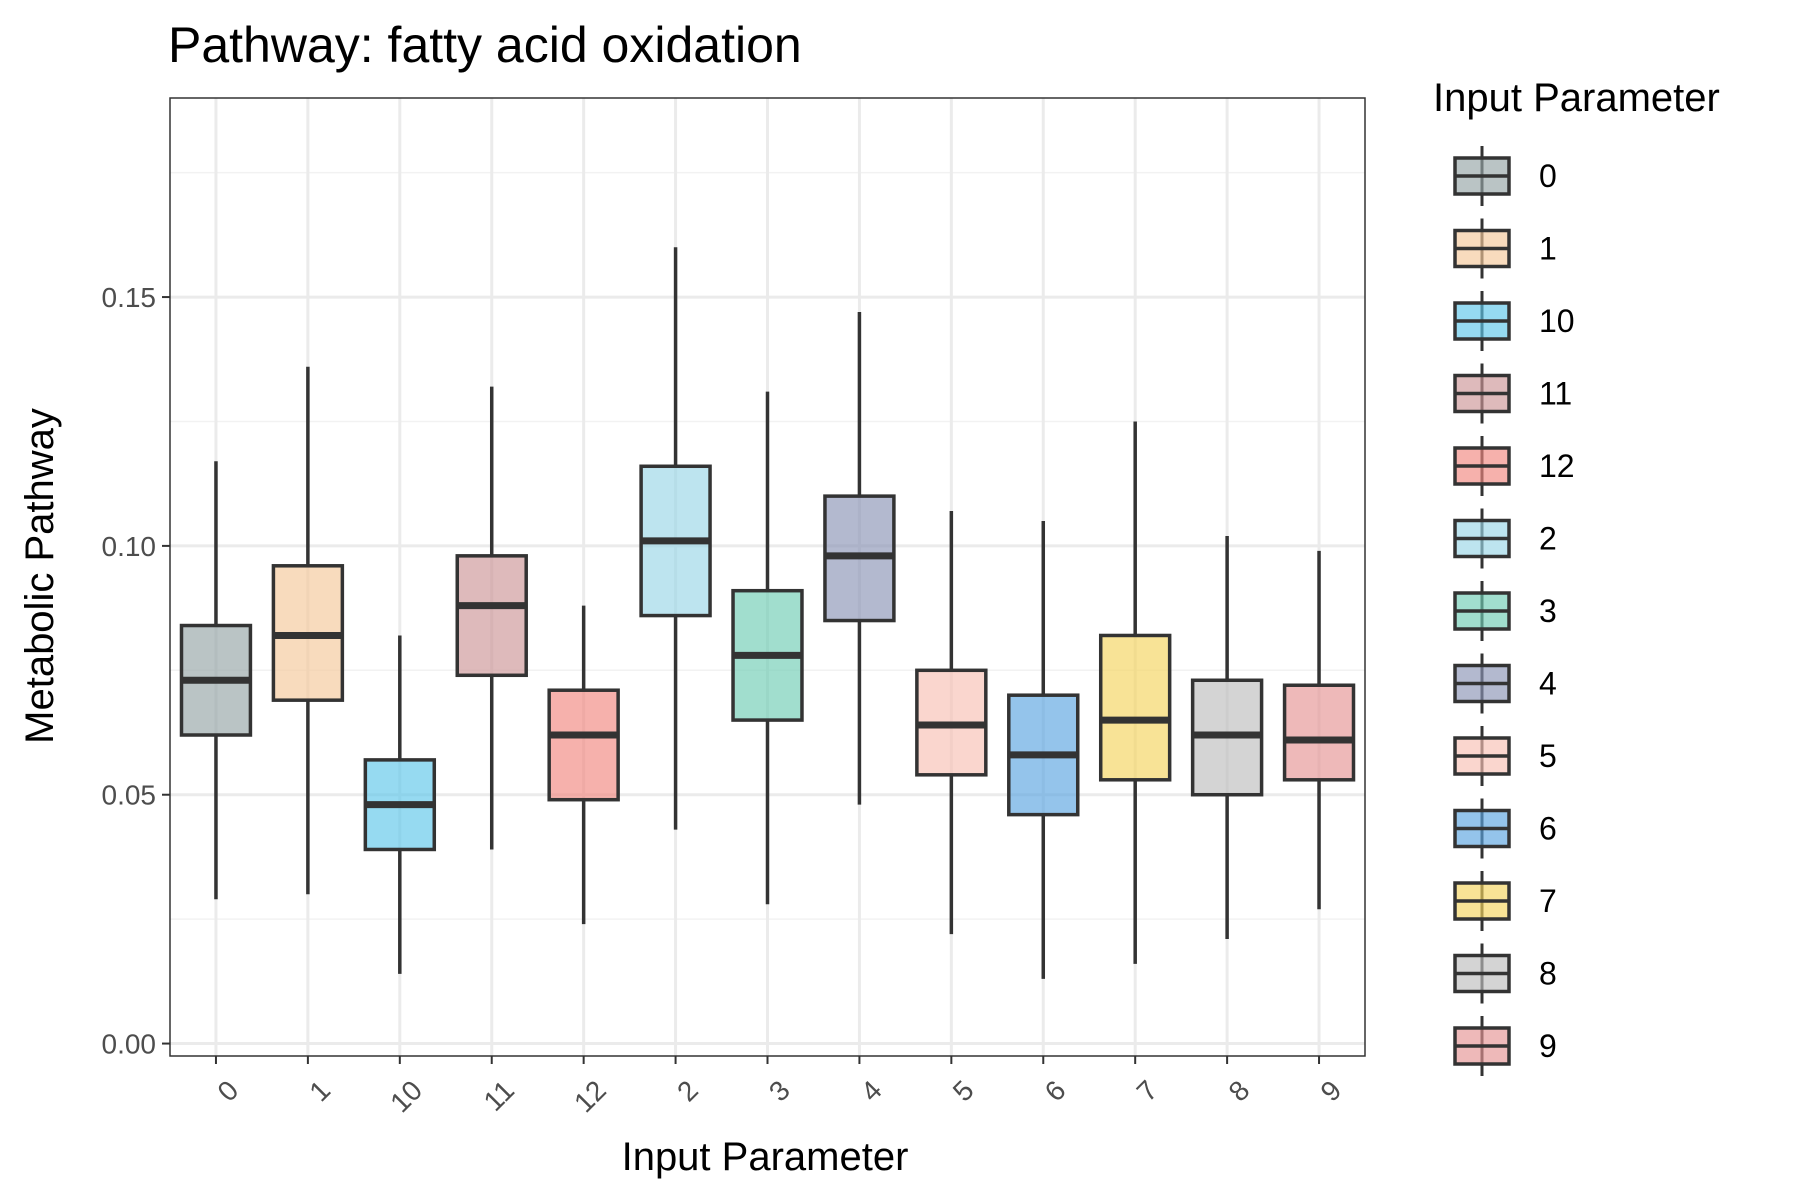 Image resolution: width=1800 pixels, height=1200 pixels. What do you see at coordinates (1505, 973) in the screenshot?
I see `legend-item-8: 8` at bounding box center [1505, 973].